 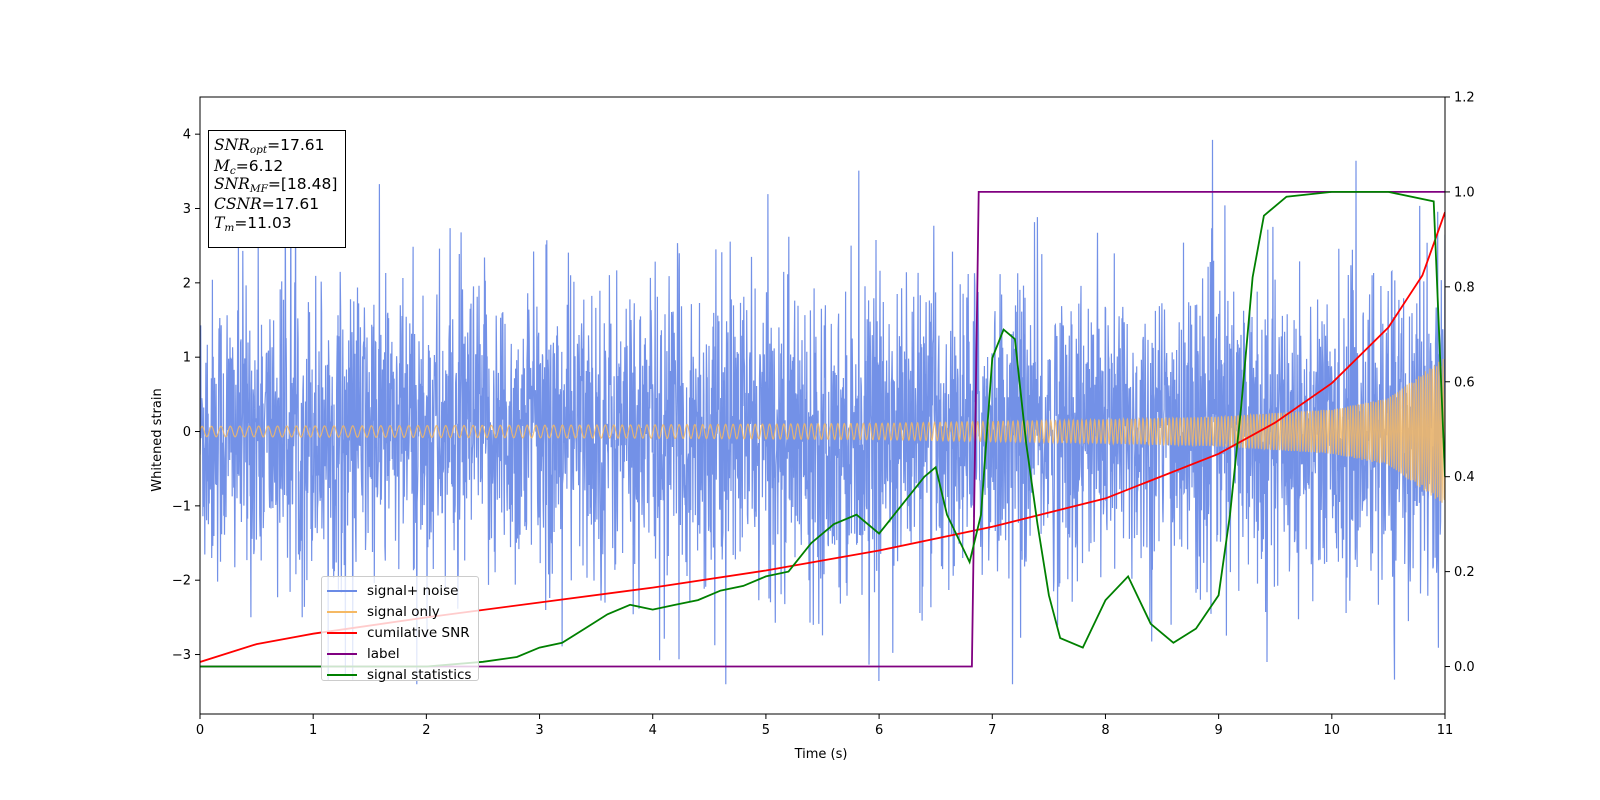 What do you see at coordinates (187, 358) in the screenshot?
I see `y-left-tick-label: 1` at bounding box center [187, 358].